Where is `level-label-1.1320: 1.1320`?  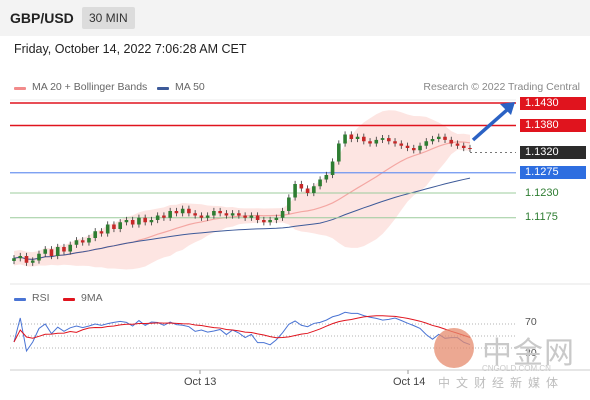
level-label-1.1320: 1.1320 is located at coordinates (553, 152).